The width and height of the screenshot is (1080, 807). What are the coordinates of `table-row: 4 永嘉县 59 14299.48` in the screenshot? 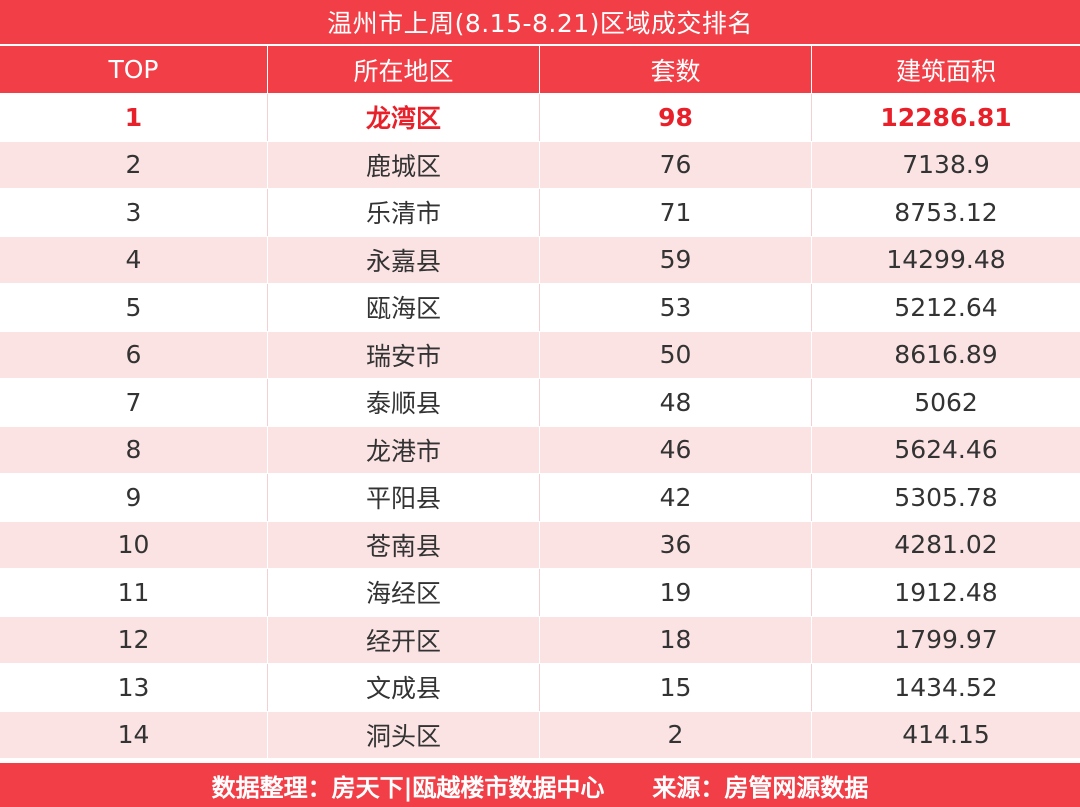 It's located at (540, 260).